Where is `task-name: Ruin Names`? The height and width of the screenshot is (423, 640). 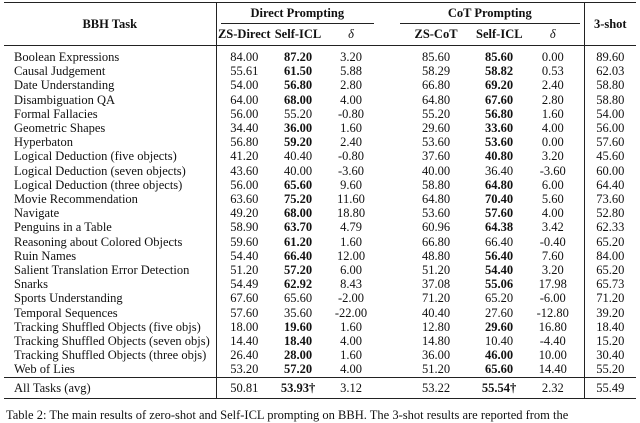 task-name: Ruin Names is located at coordinates (45, 255).